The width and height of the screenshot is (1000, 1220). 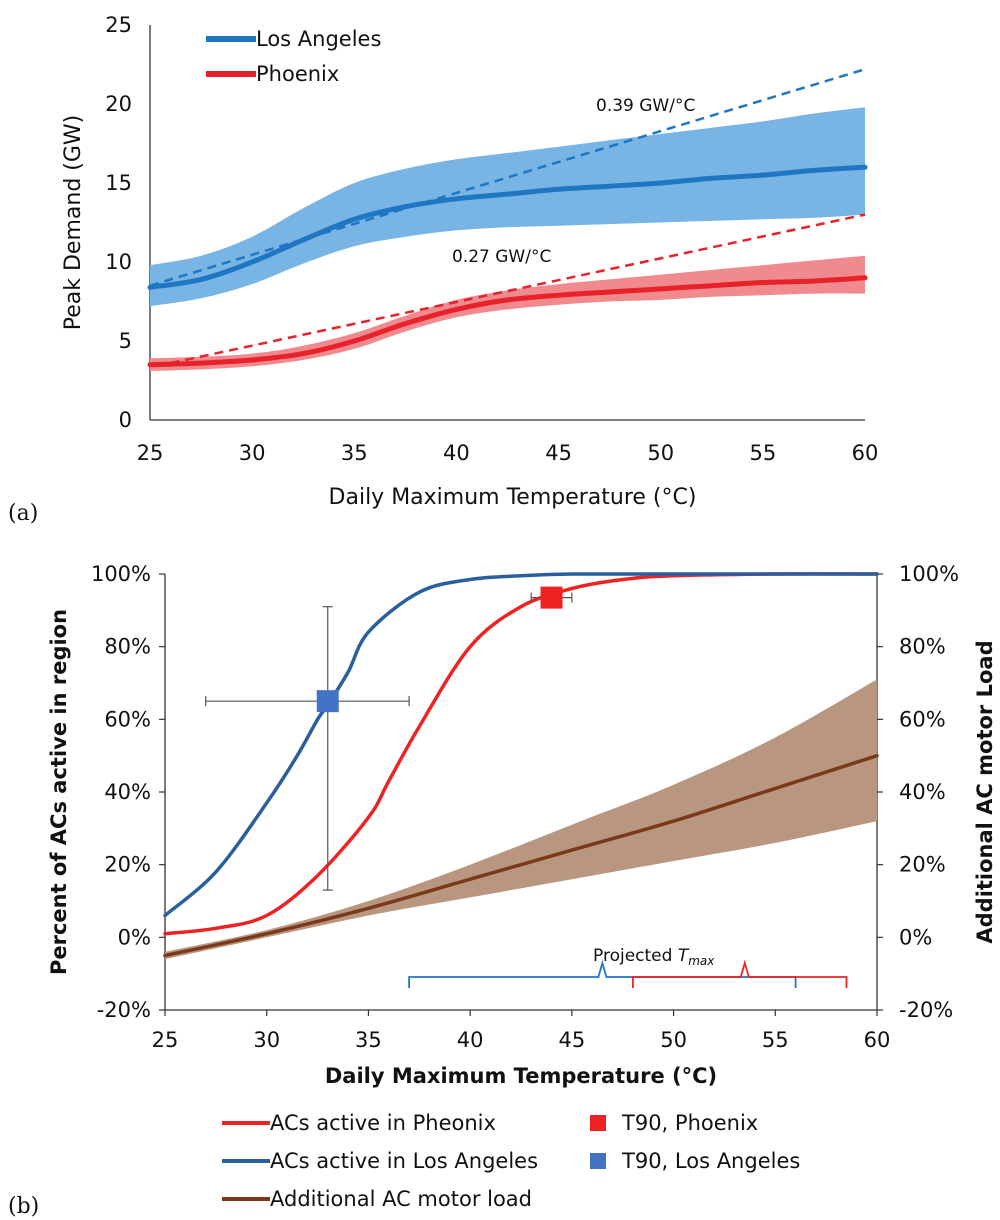 I want to click on series-line-los-angeles, so click(x=507, y=227).